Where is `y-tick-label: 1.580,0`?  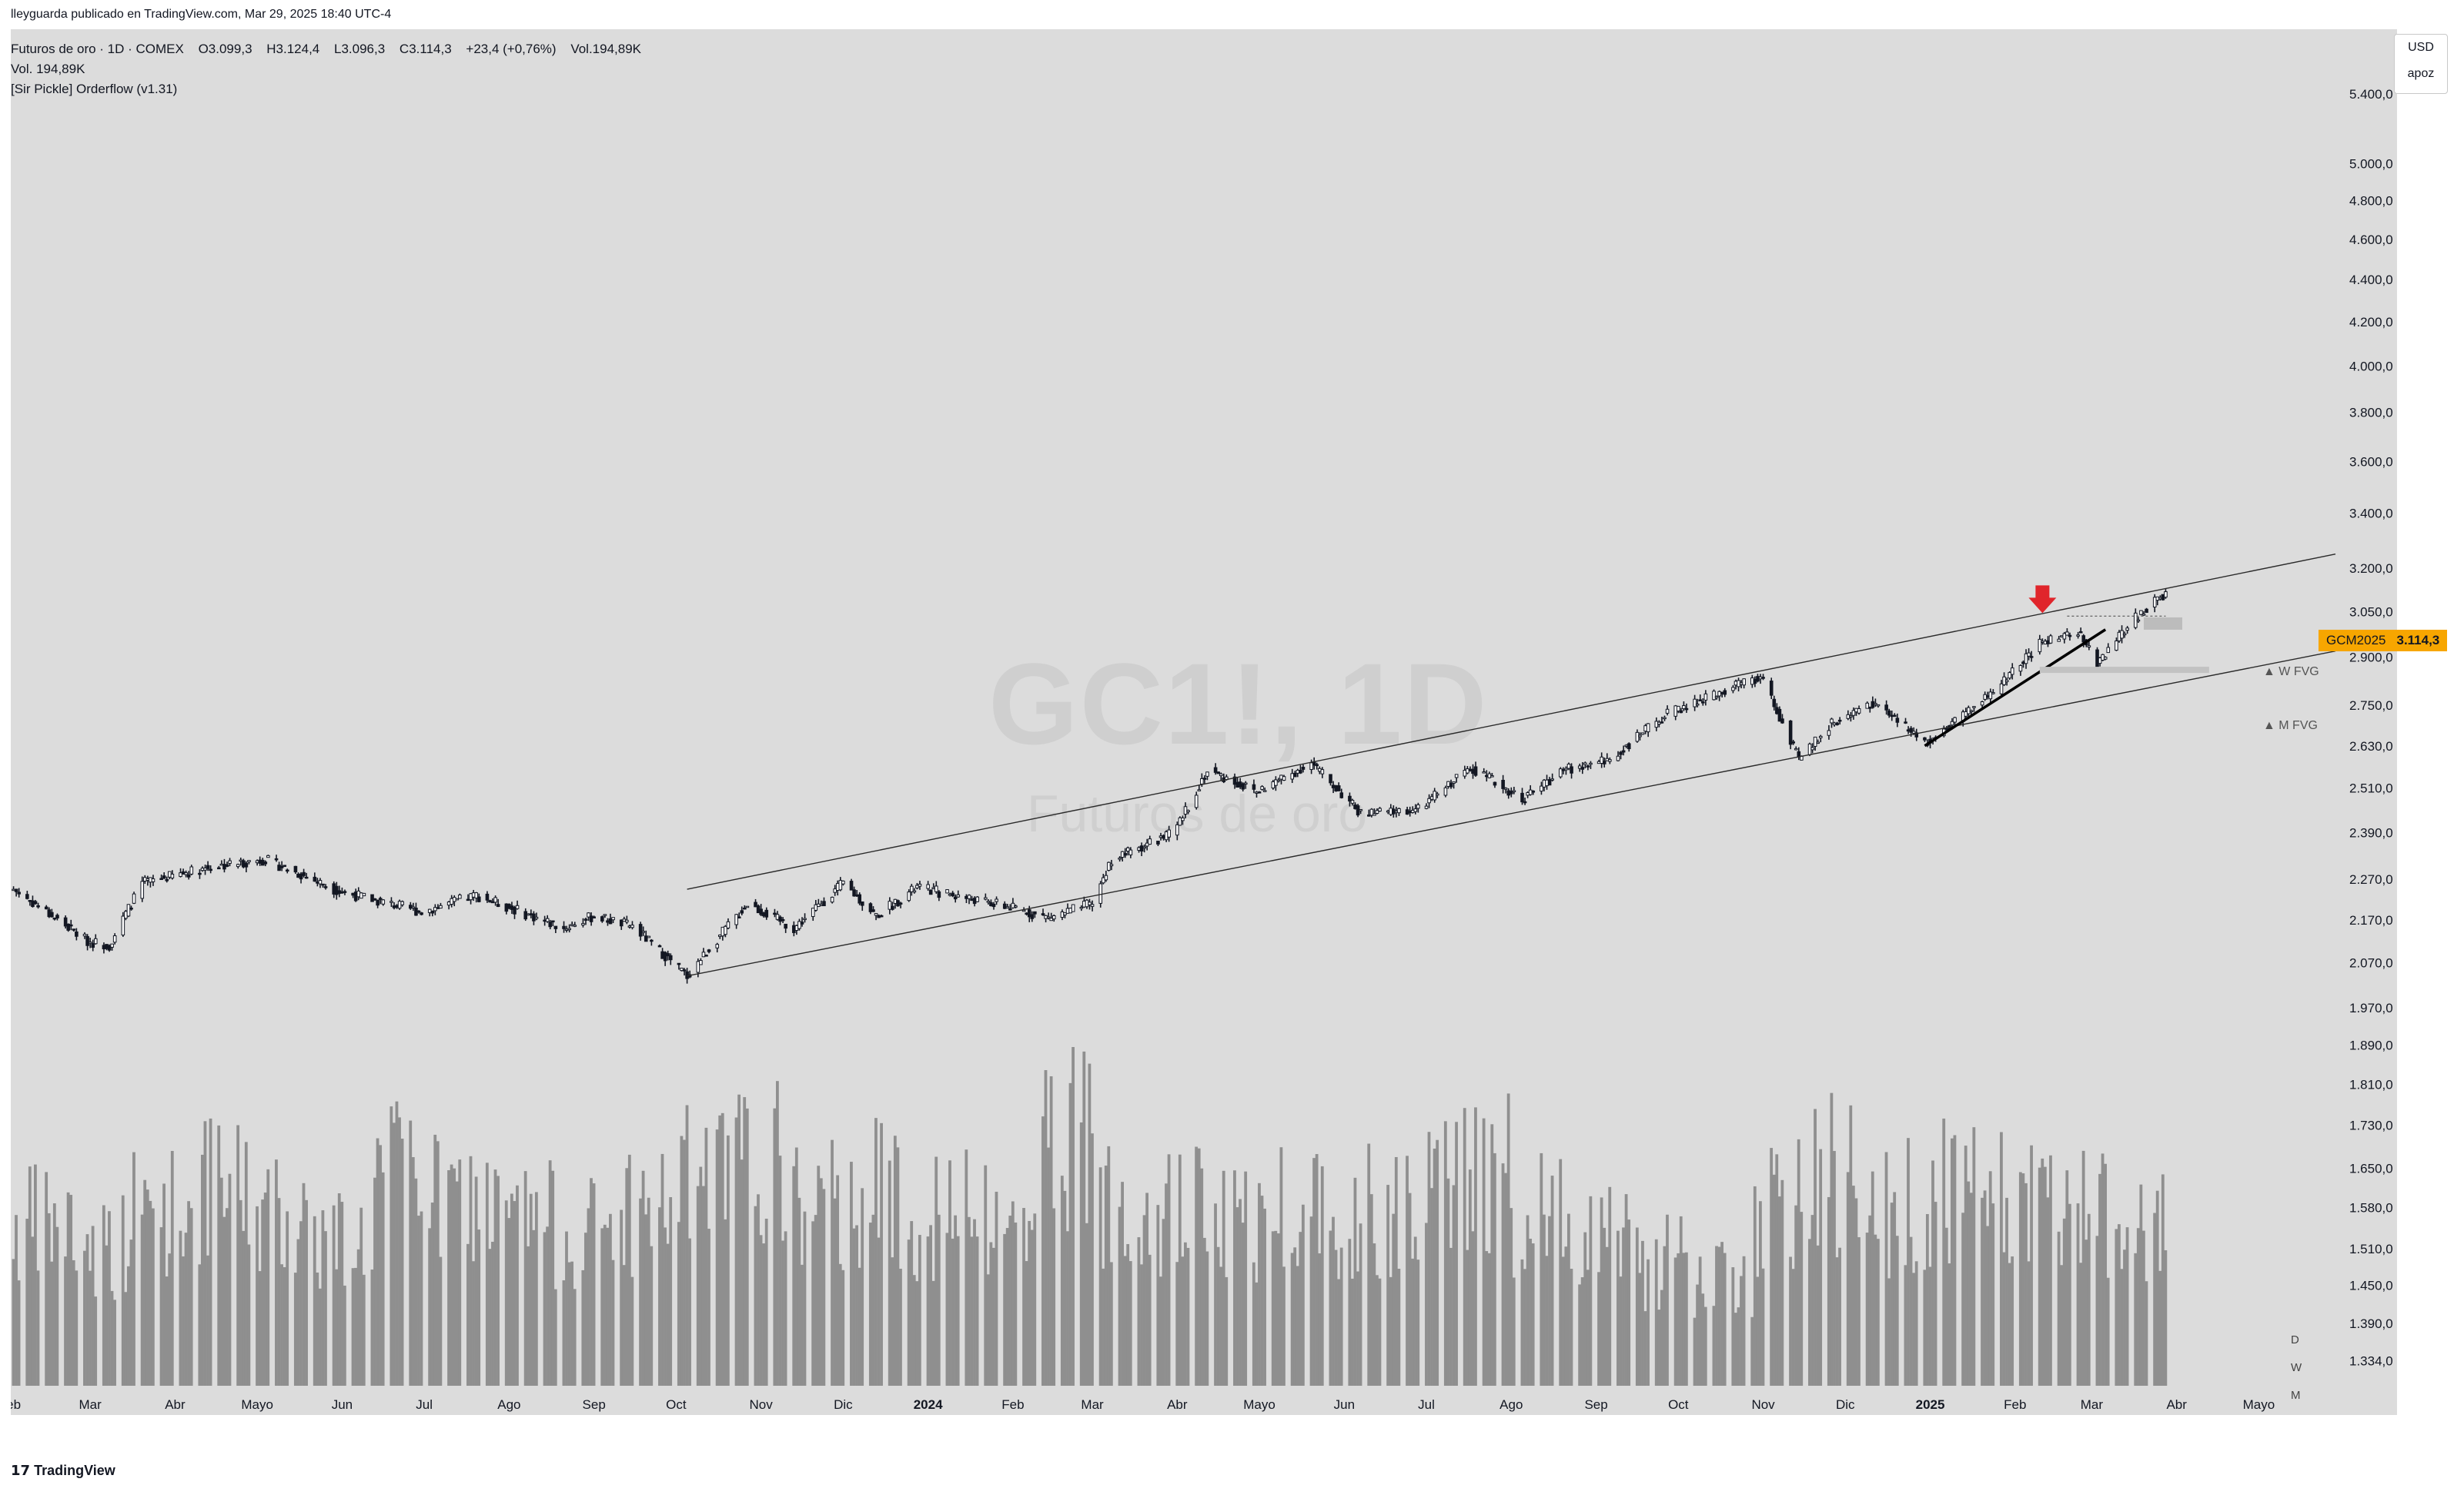
y-tick-label: 1.580,0 is located at coordinates (2371, 1207).